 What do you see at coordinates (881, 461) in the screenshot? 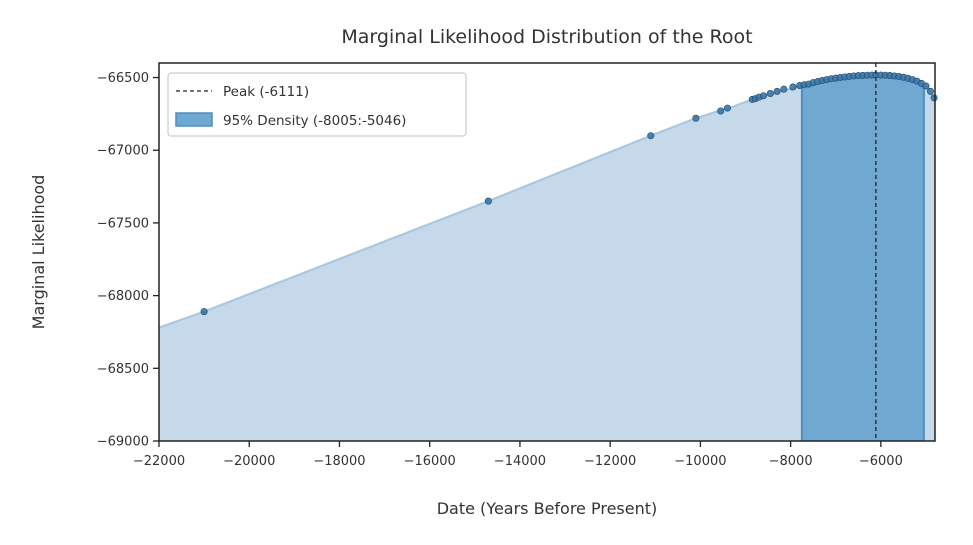
I see `x-tick-label: −6000` at bounding box center [881, 461].